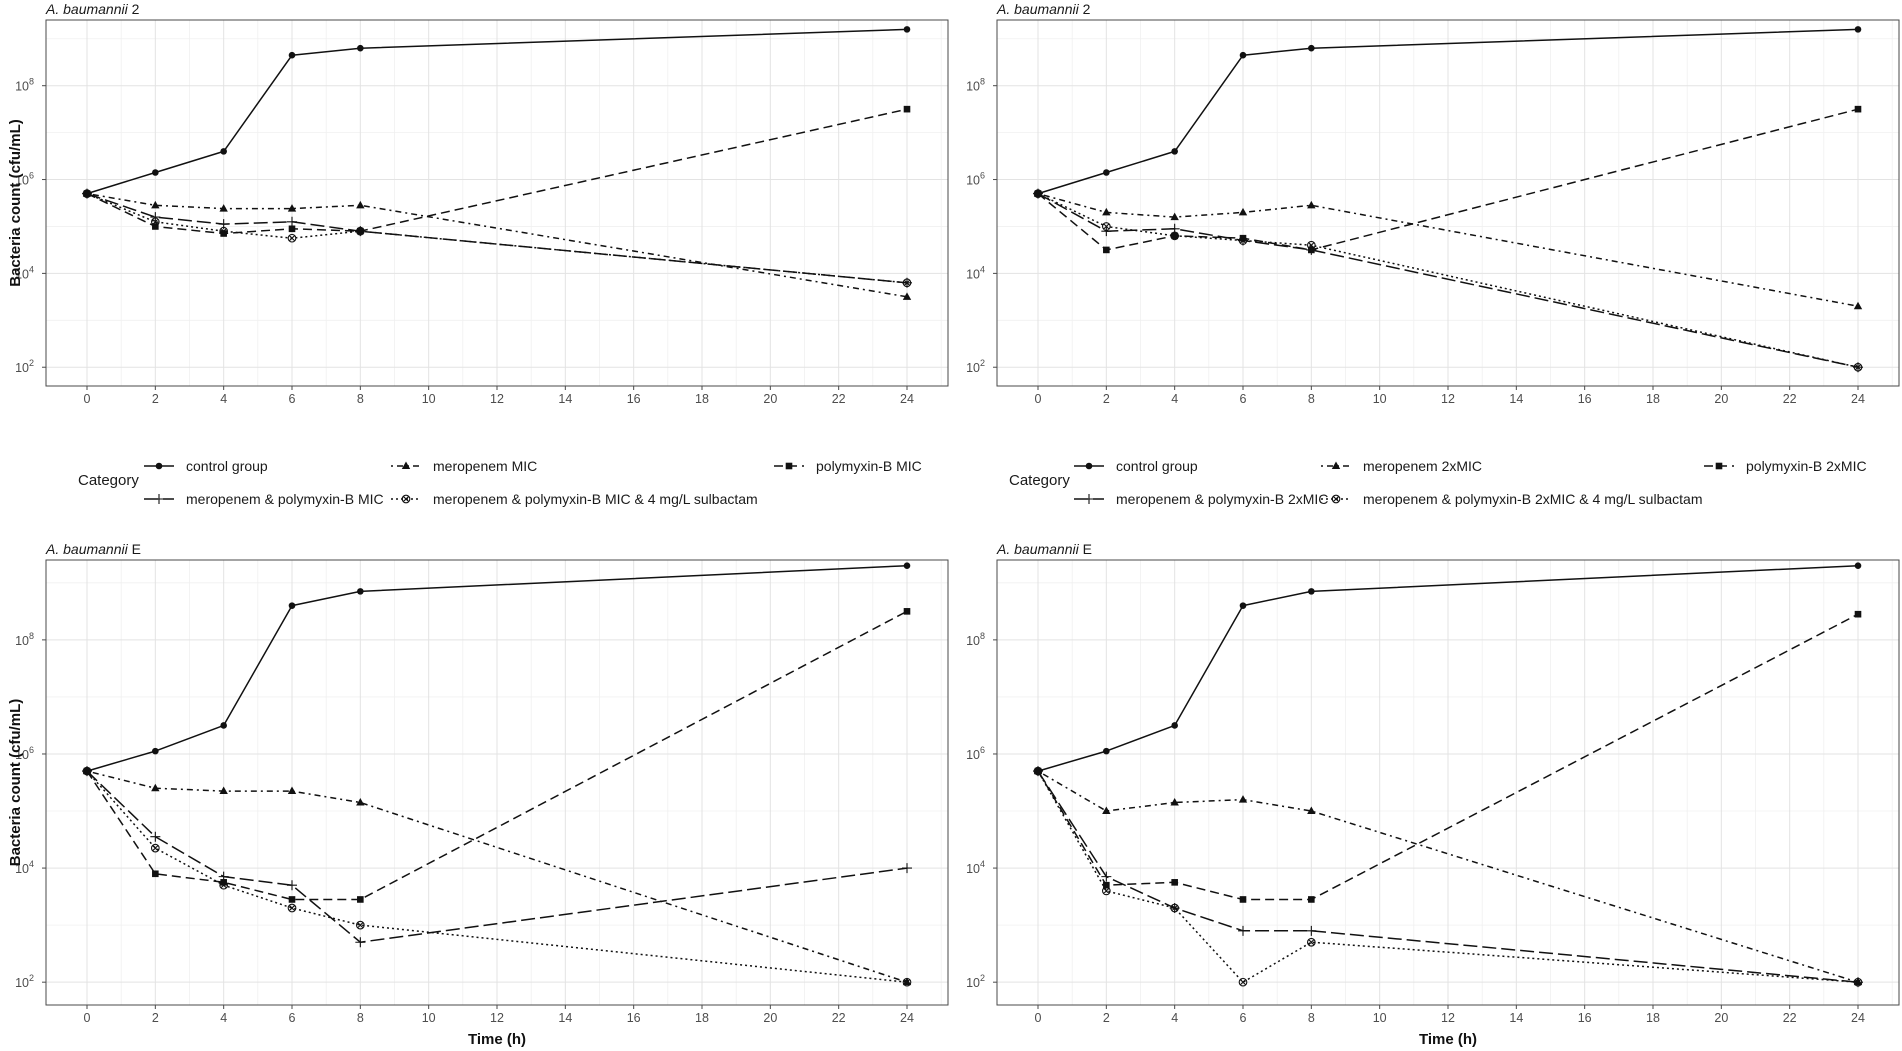 The width and height of the screenshot is (1902, 1051). Describe the element at coordinates (360, 399) in the screenshot. I see `x-tick-label: 8` at that location.